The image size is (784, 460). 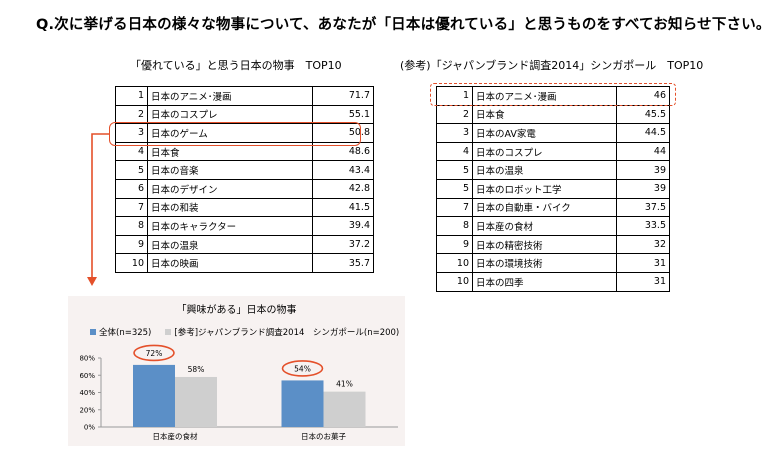 I want to click on right-table-row: 9 日本の精密技術 32, so click(x=553, y=244).